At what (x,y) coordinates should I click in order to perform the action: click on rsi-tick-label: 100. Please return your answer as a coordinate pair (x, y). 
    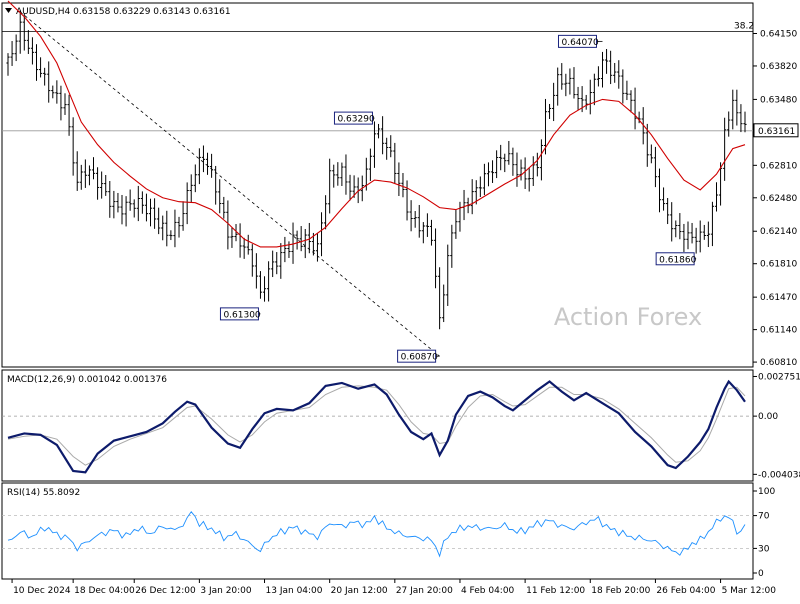
    Looking at the image, I should click on (766, 492).